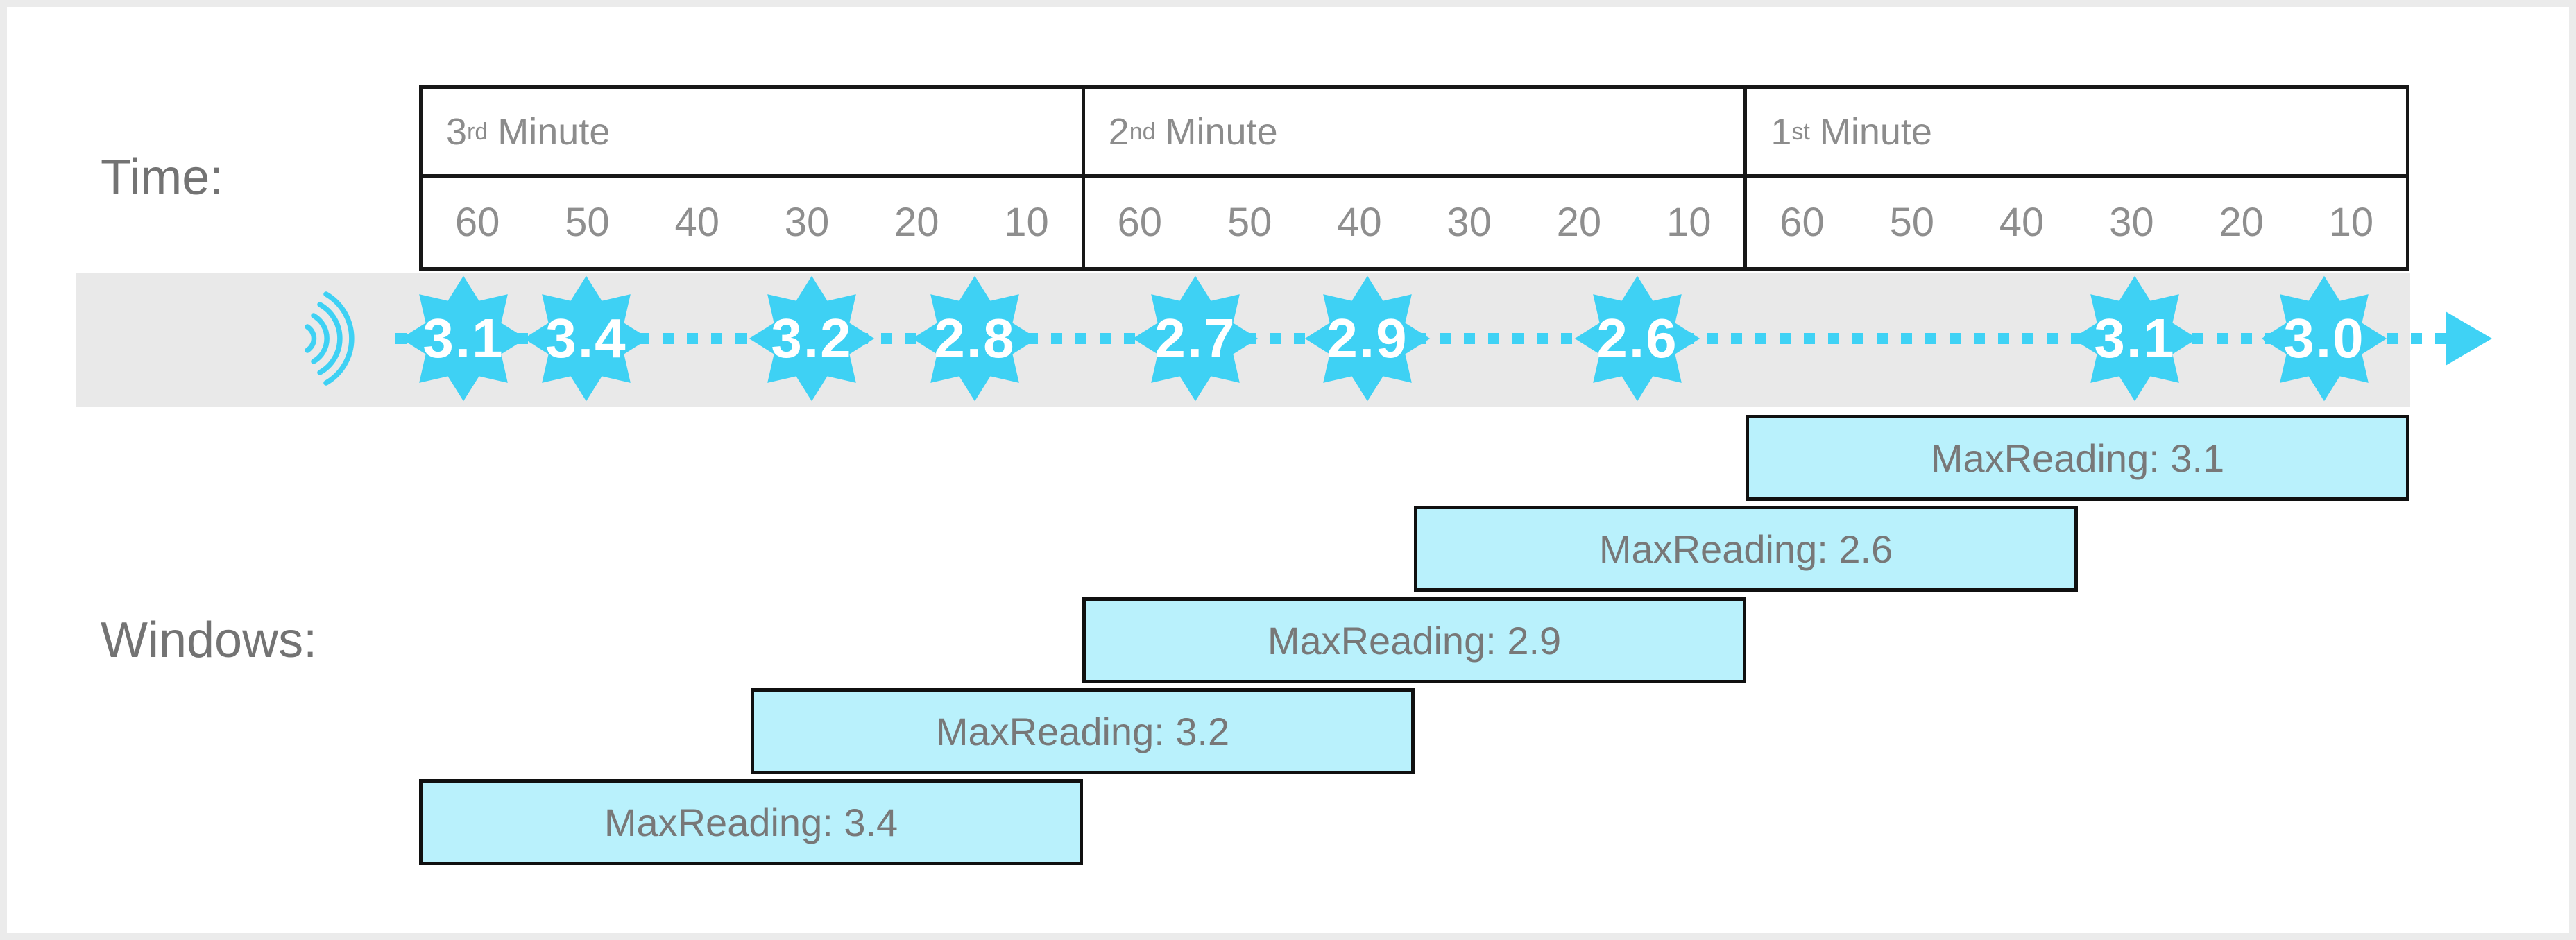 The width and height of the screenshot is (2576, 940). Describe the element at coordinates (209, 640) in the screenshot. I see `windows-label: Windows:` at that location.